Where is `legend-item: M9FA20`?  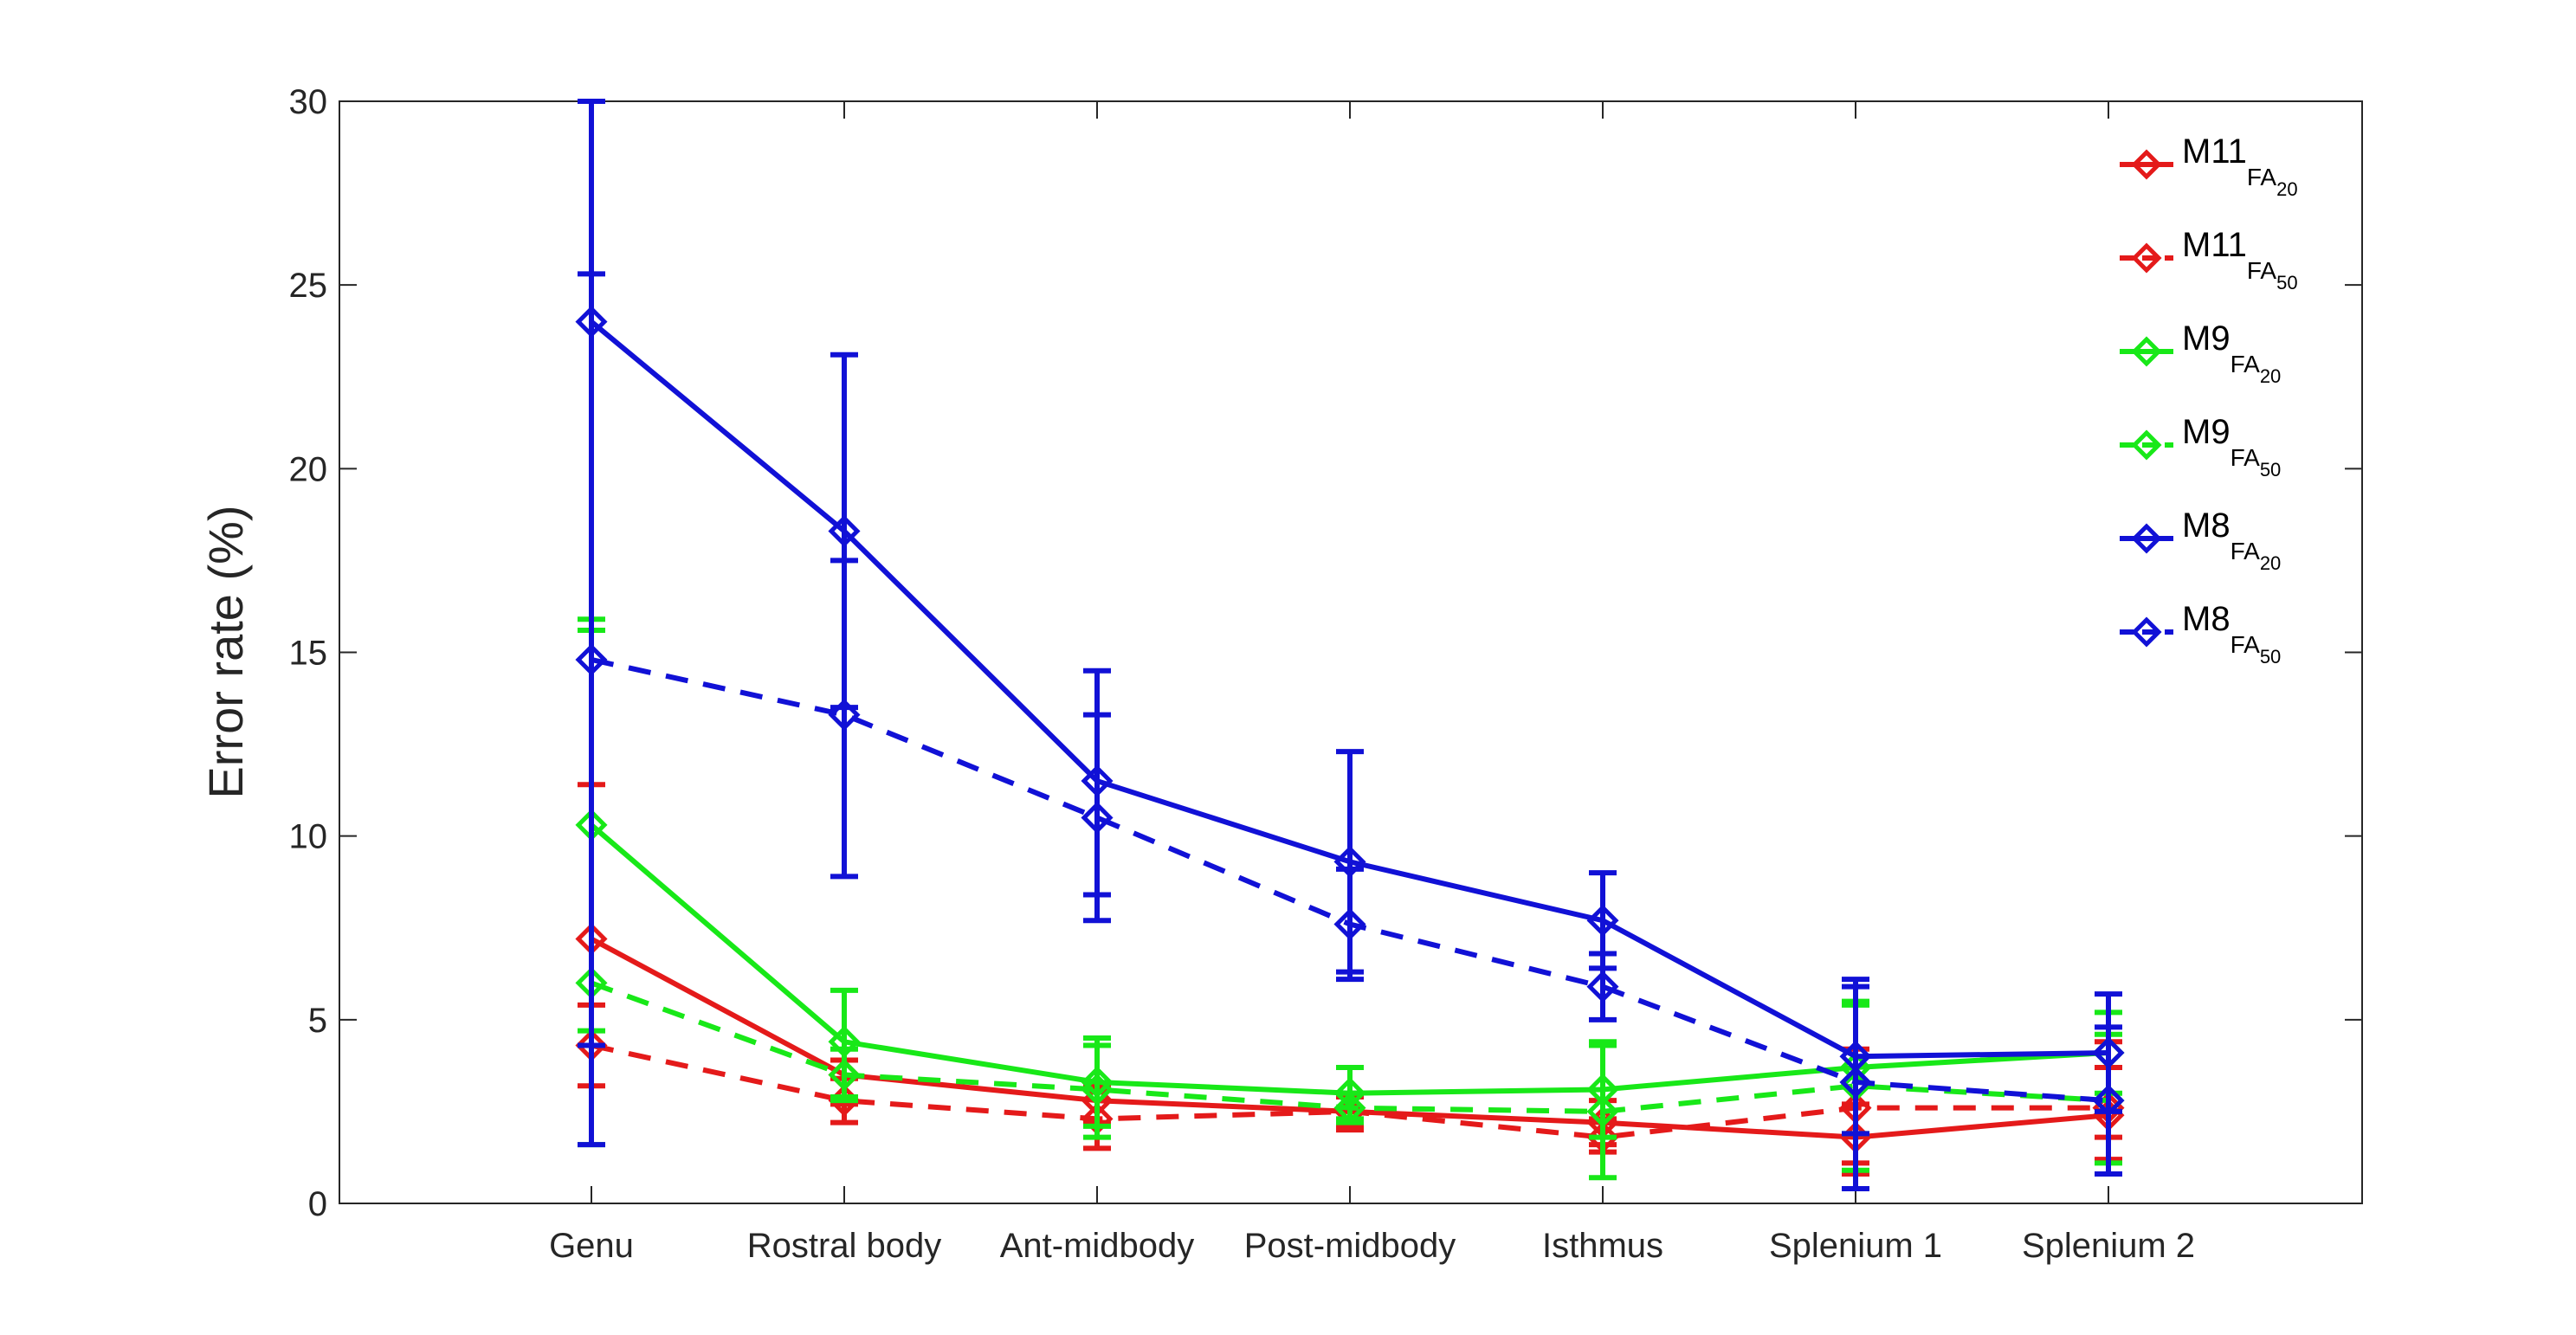
legend-item: M9FA20 is located at coordinates (2200, 353).